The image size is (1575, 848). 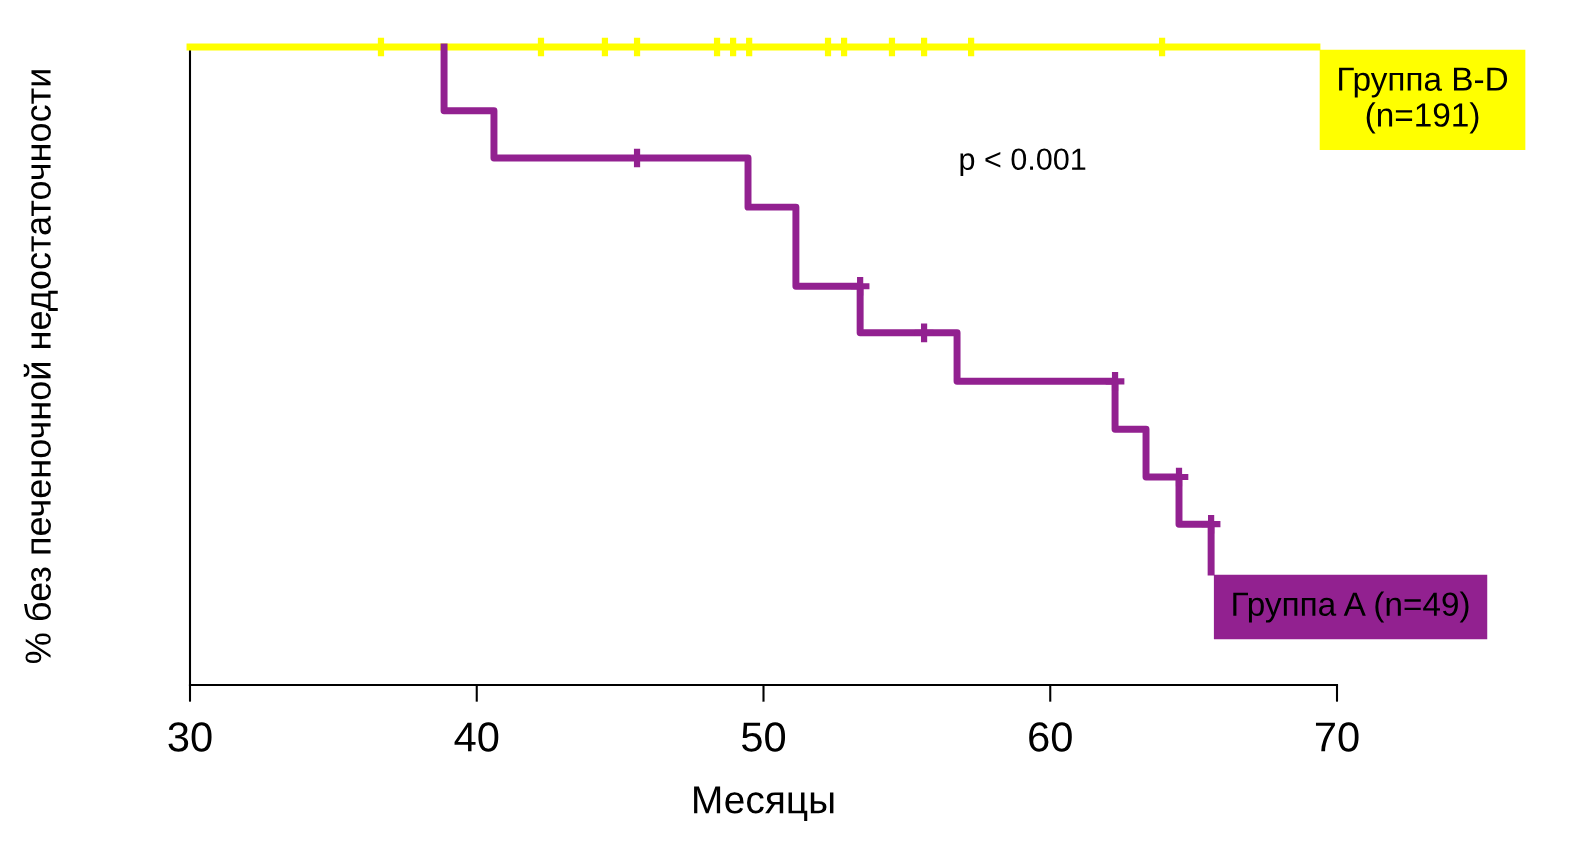 I want to click on x-tick-label: 40, so click(x=476, y=737).